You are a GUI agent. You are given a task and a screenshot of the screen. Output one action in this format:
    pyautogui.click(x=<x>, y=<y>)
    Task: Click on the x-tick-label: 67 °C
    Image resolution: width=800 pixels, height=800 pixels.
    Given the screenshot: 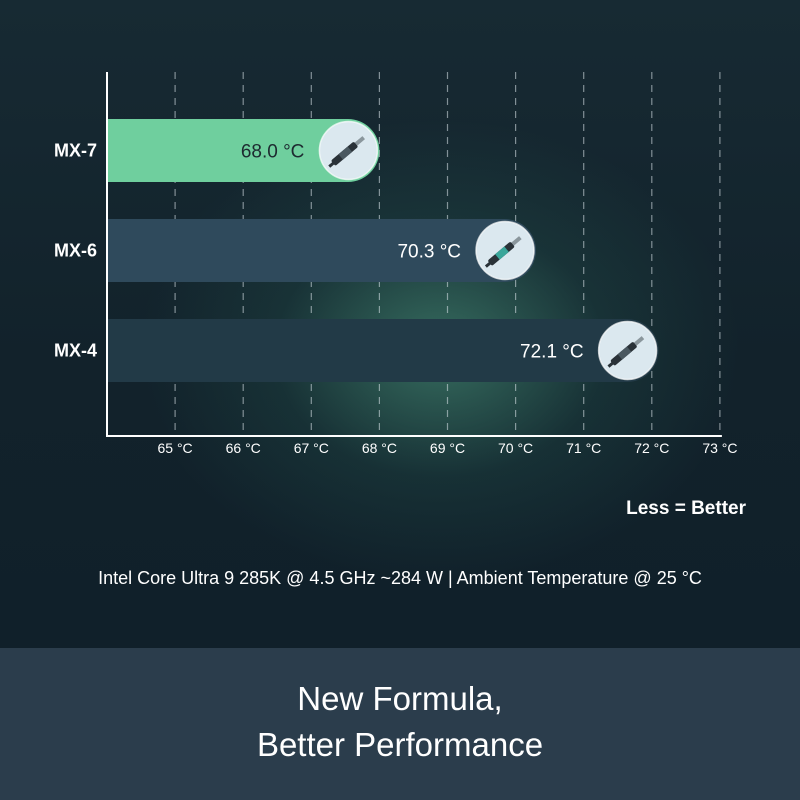 What is the action you would take?
    pyautogui.click(x=311, y=448)
    